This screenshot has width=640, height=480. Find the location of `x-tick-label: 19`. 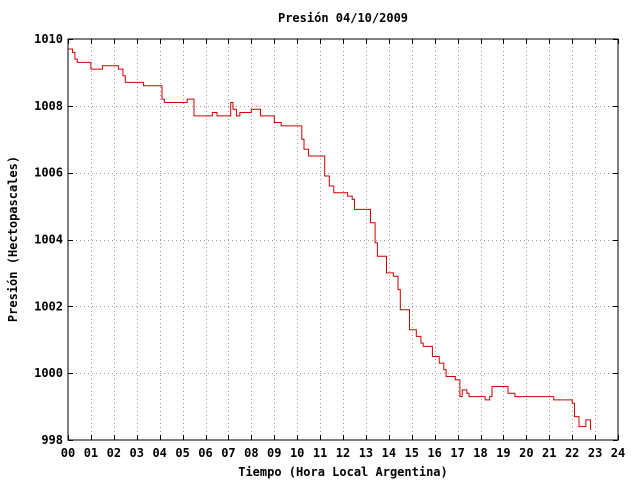

x-tick-label: 19 is located at coordinates (503, 453).